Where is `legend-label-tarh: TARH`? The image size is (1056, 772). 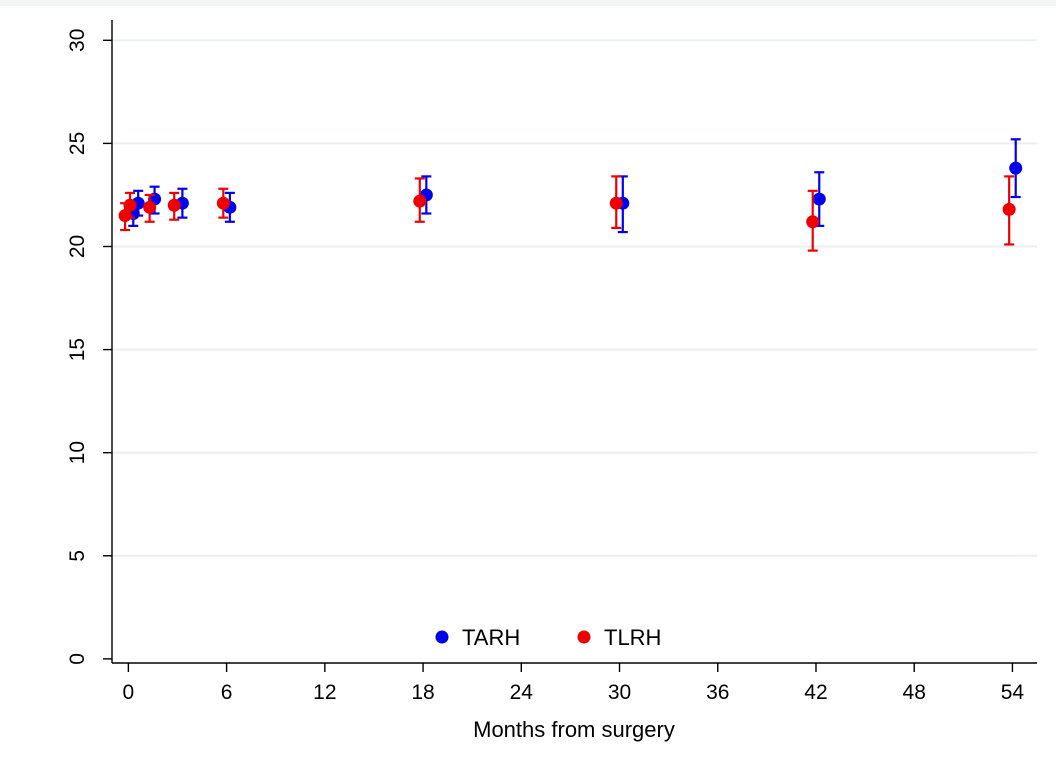 legend-label-tarh: TARH is located at coordinates (491, 637).